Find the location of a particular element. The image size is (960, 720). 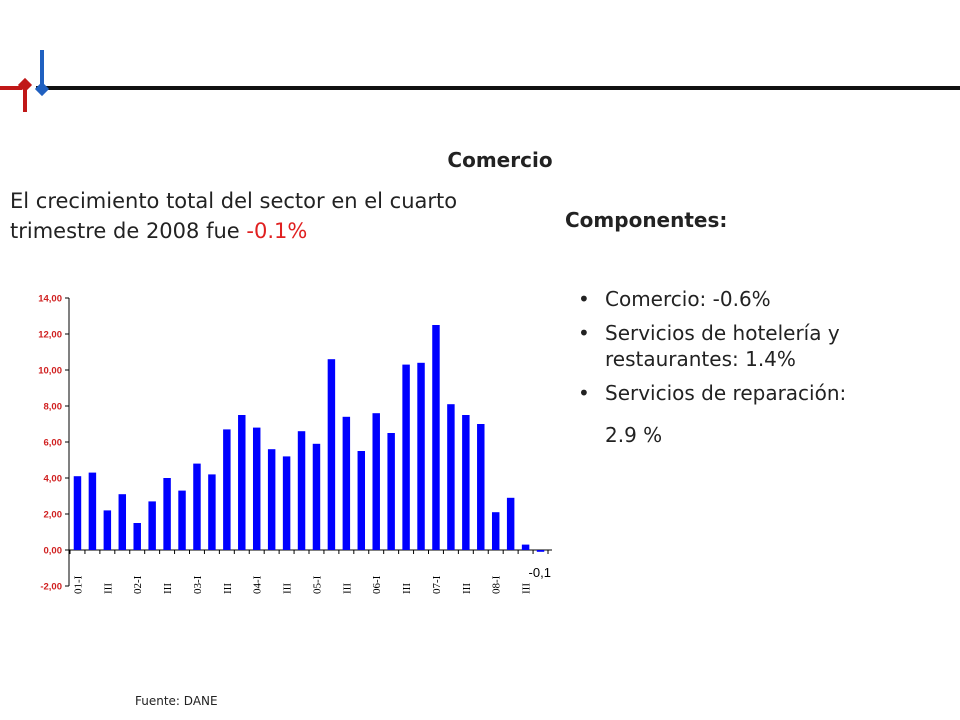

header-rule is located at coordinates (498, 88).